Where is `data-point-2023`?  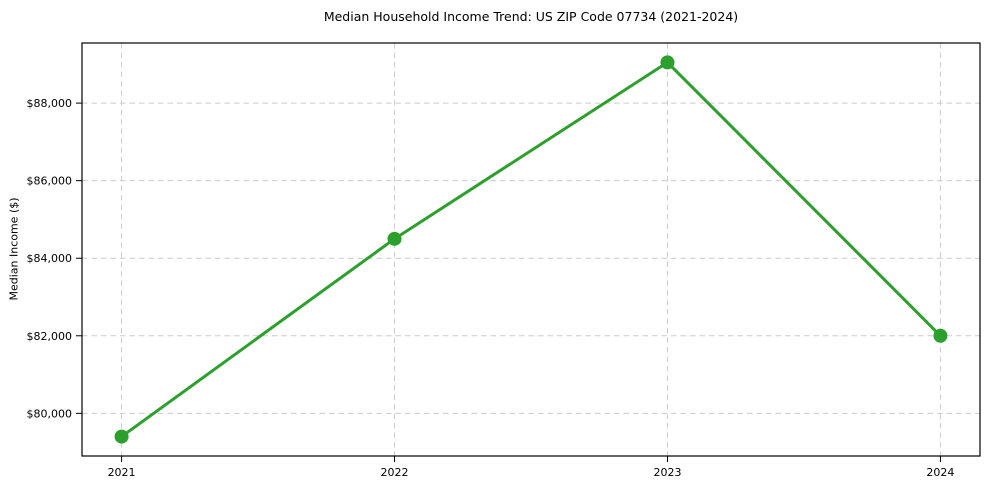 data-point-2023 is located at coordinates (667, 62).